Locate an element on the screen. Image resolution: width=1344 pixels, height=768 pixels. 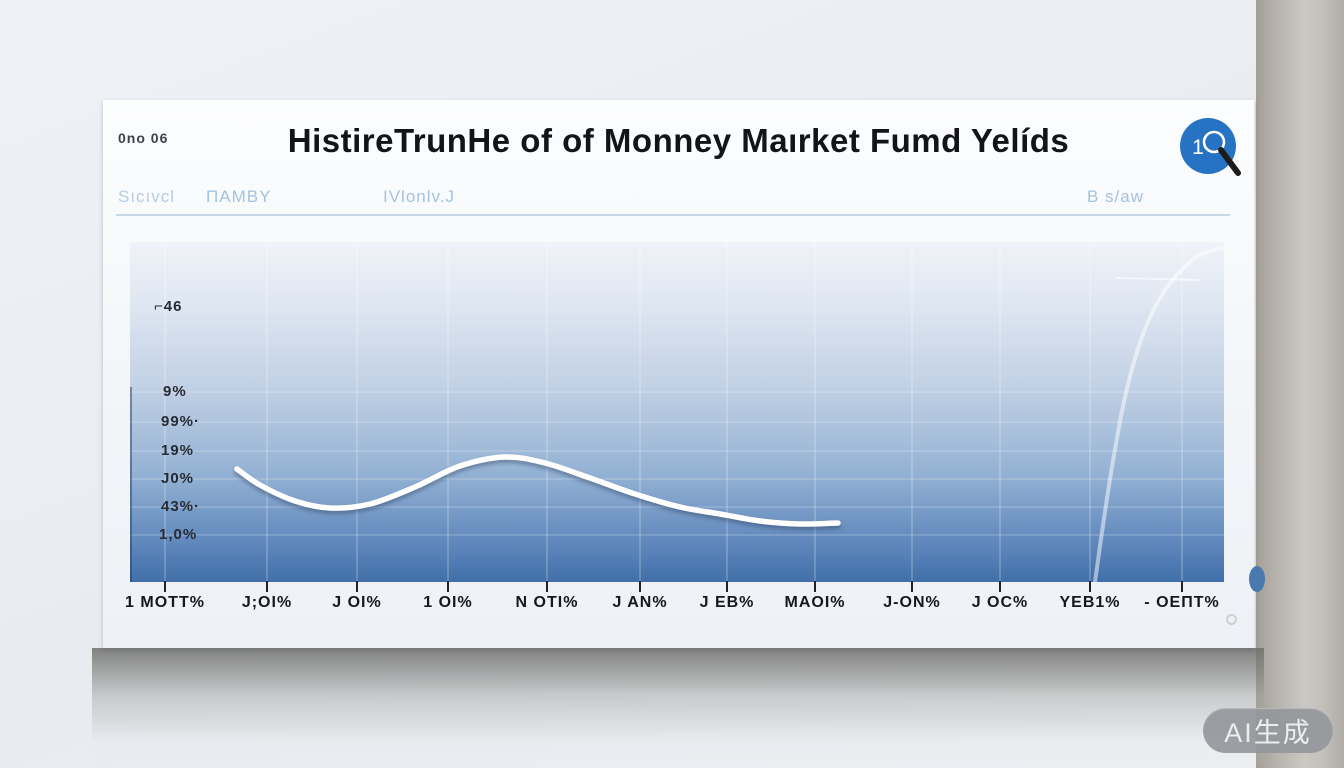
x-axis-label: - OEПT% is located at coordinates (1182, 602).